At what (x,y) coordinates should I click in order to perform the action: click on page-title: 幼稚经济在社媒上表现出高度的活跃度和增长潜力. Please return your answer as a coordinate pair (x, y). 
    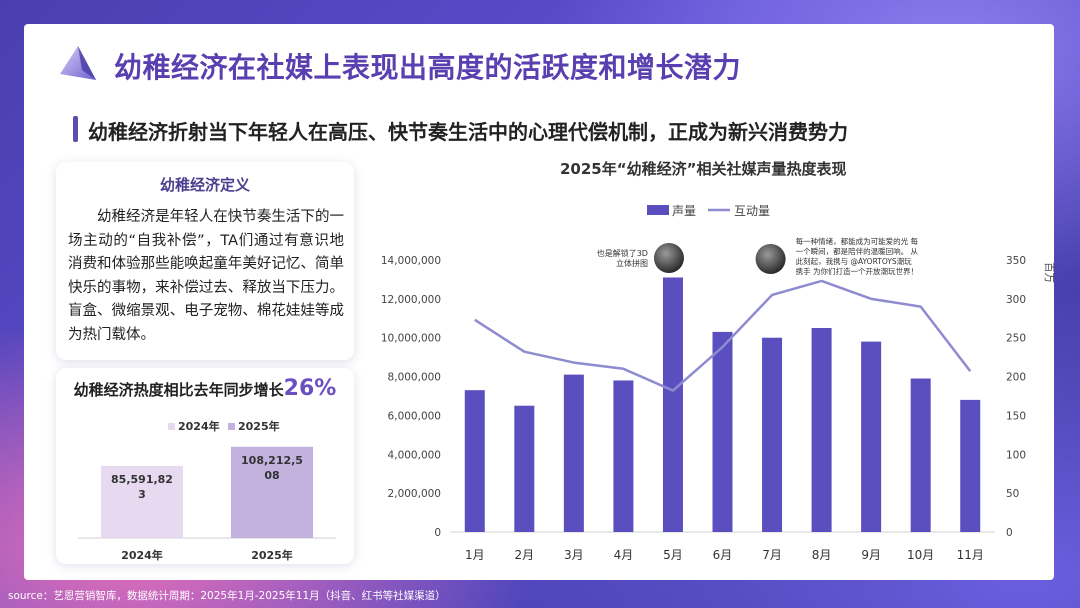
    Looking at the image, I should click on (428, 67).